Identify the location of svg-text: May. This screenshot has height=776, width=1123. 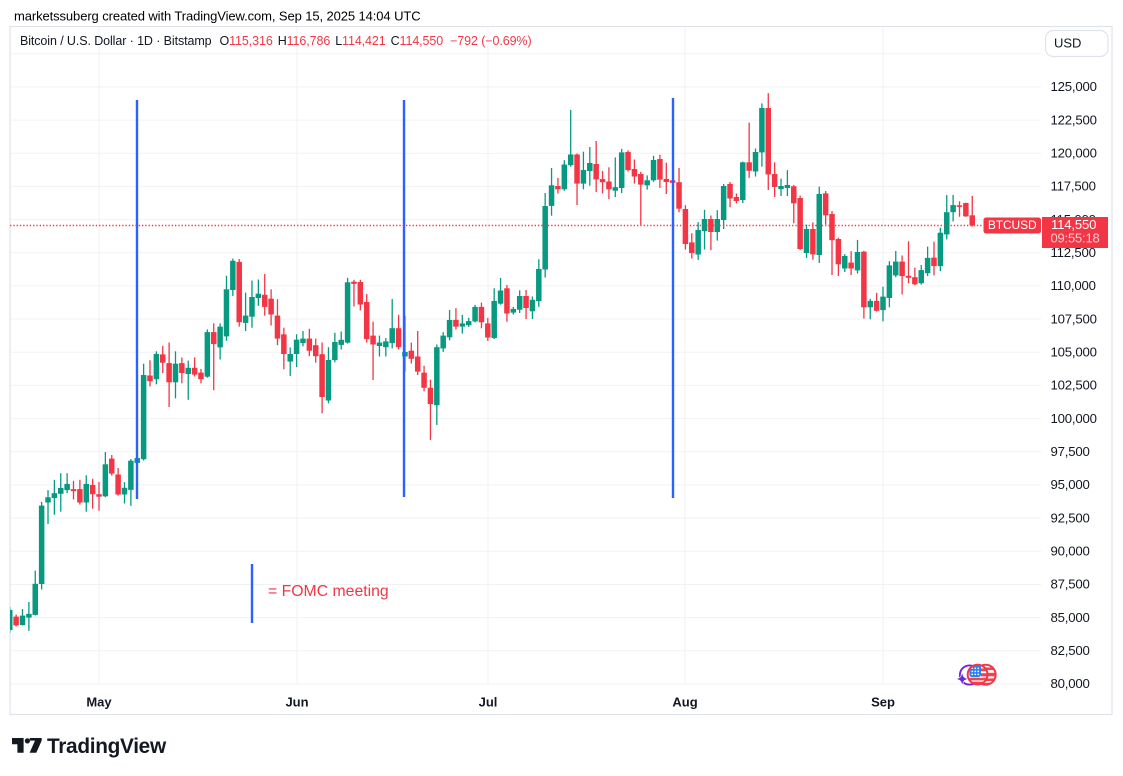
(99, 702).